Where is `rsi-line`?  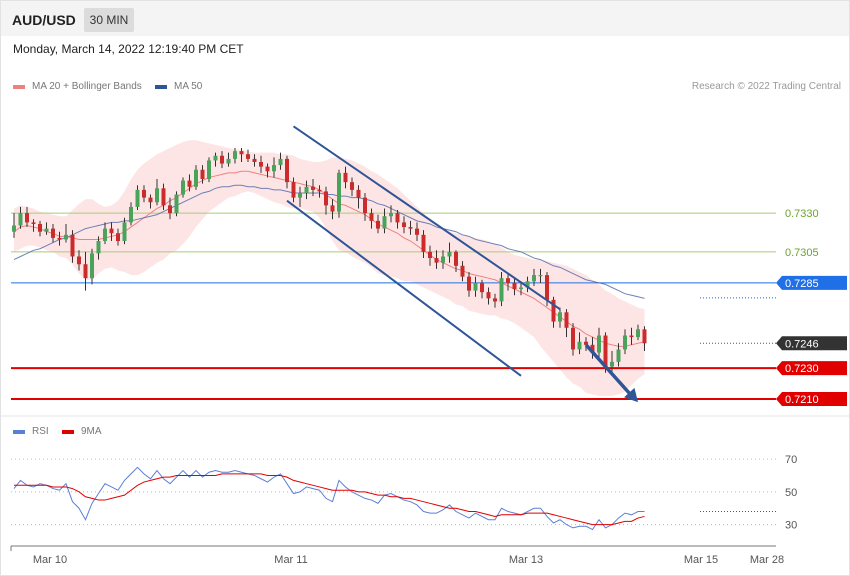 rsi-line is located at coordinates (329, 498).